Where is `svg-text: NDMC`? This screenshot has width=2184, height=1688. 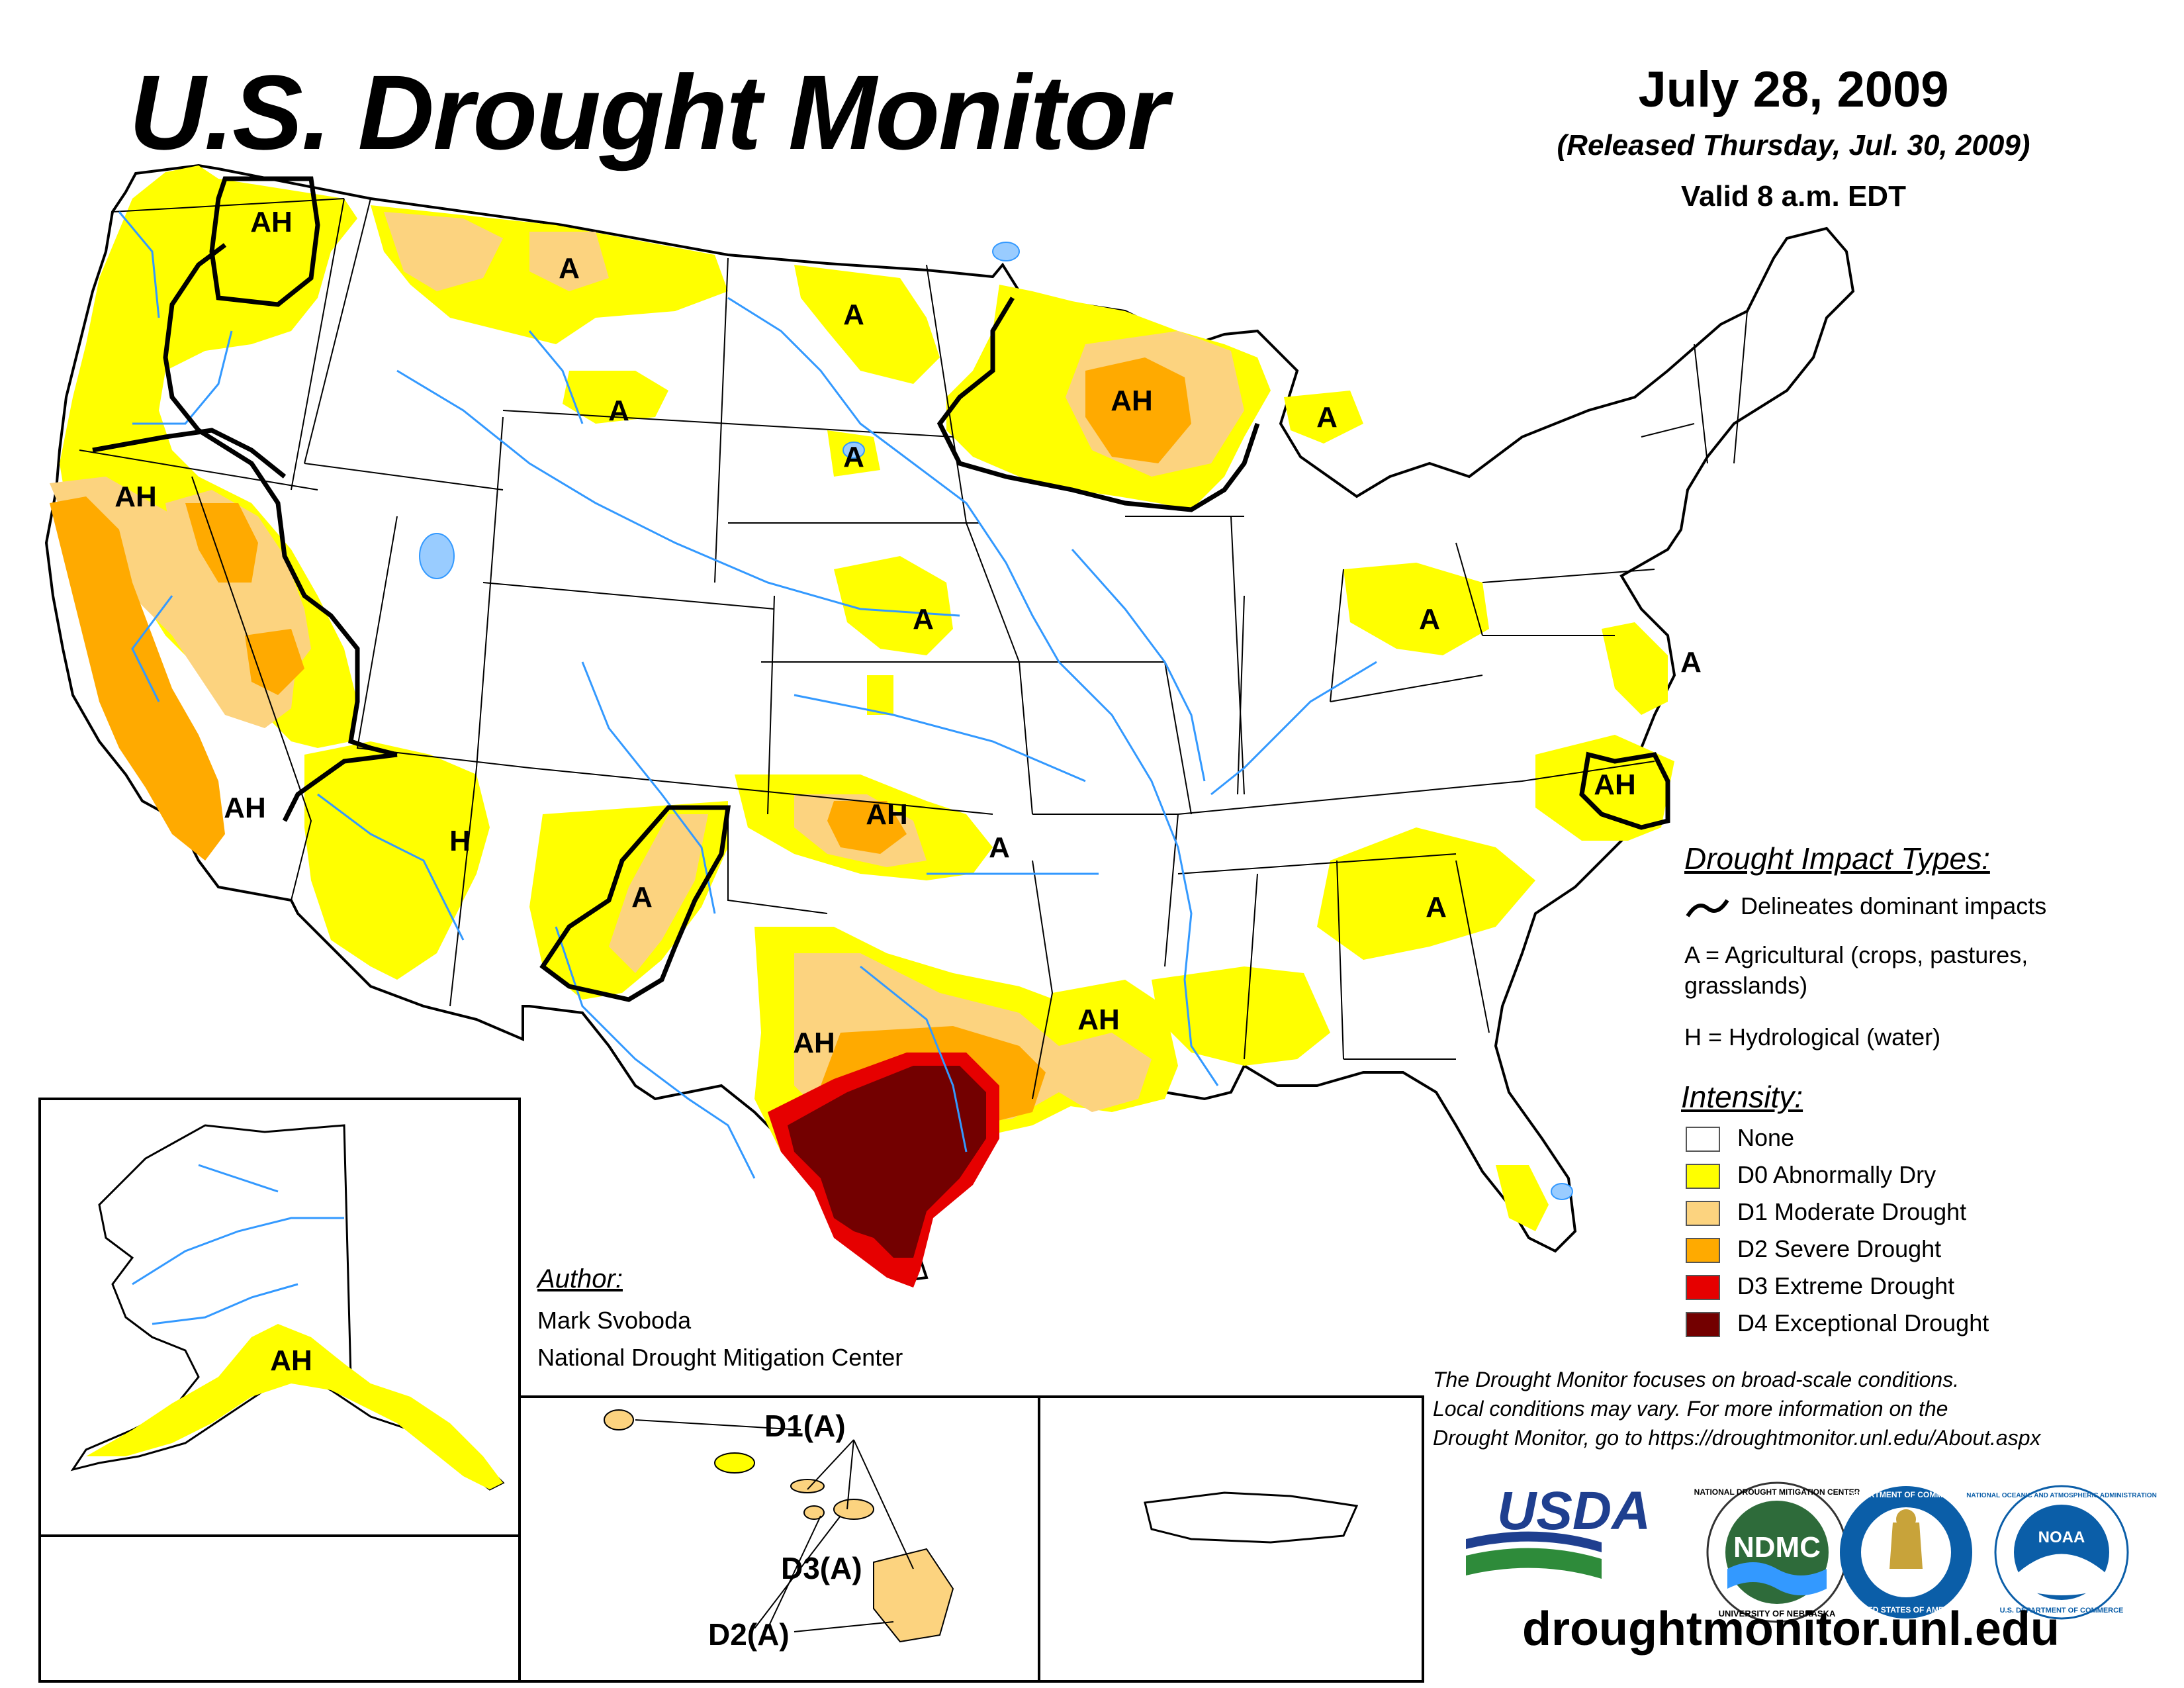
svg-text: NDMC is located at coordinates (1777, 1547).